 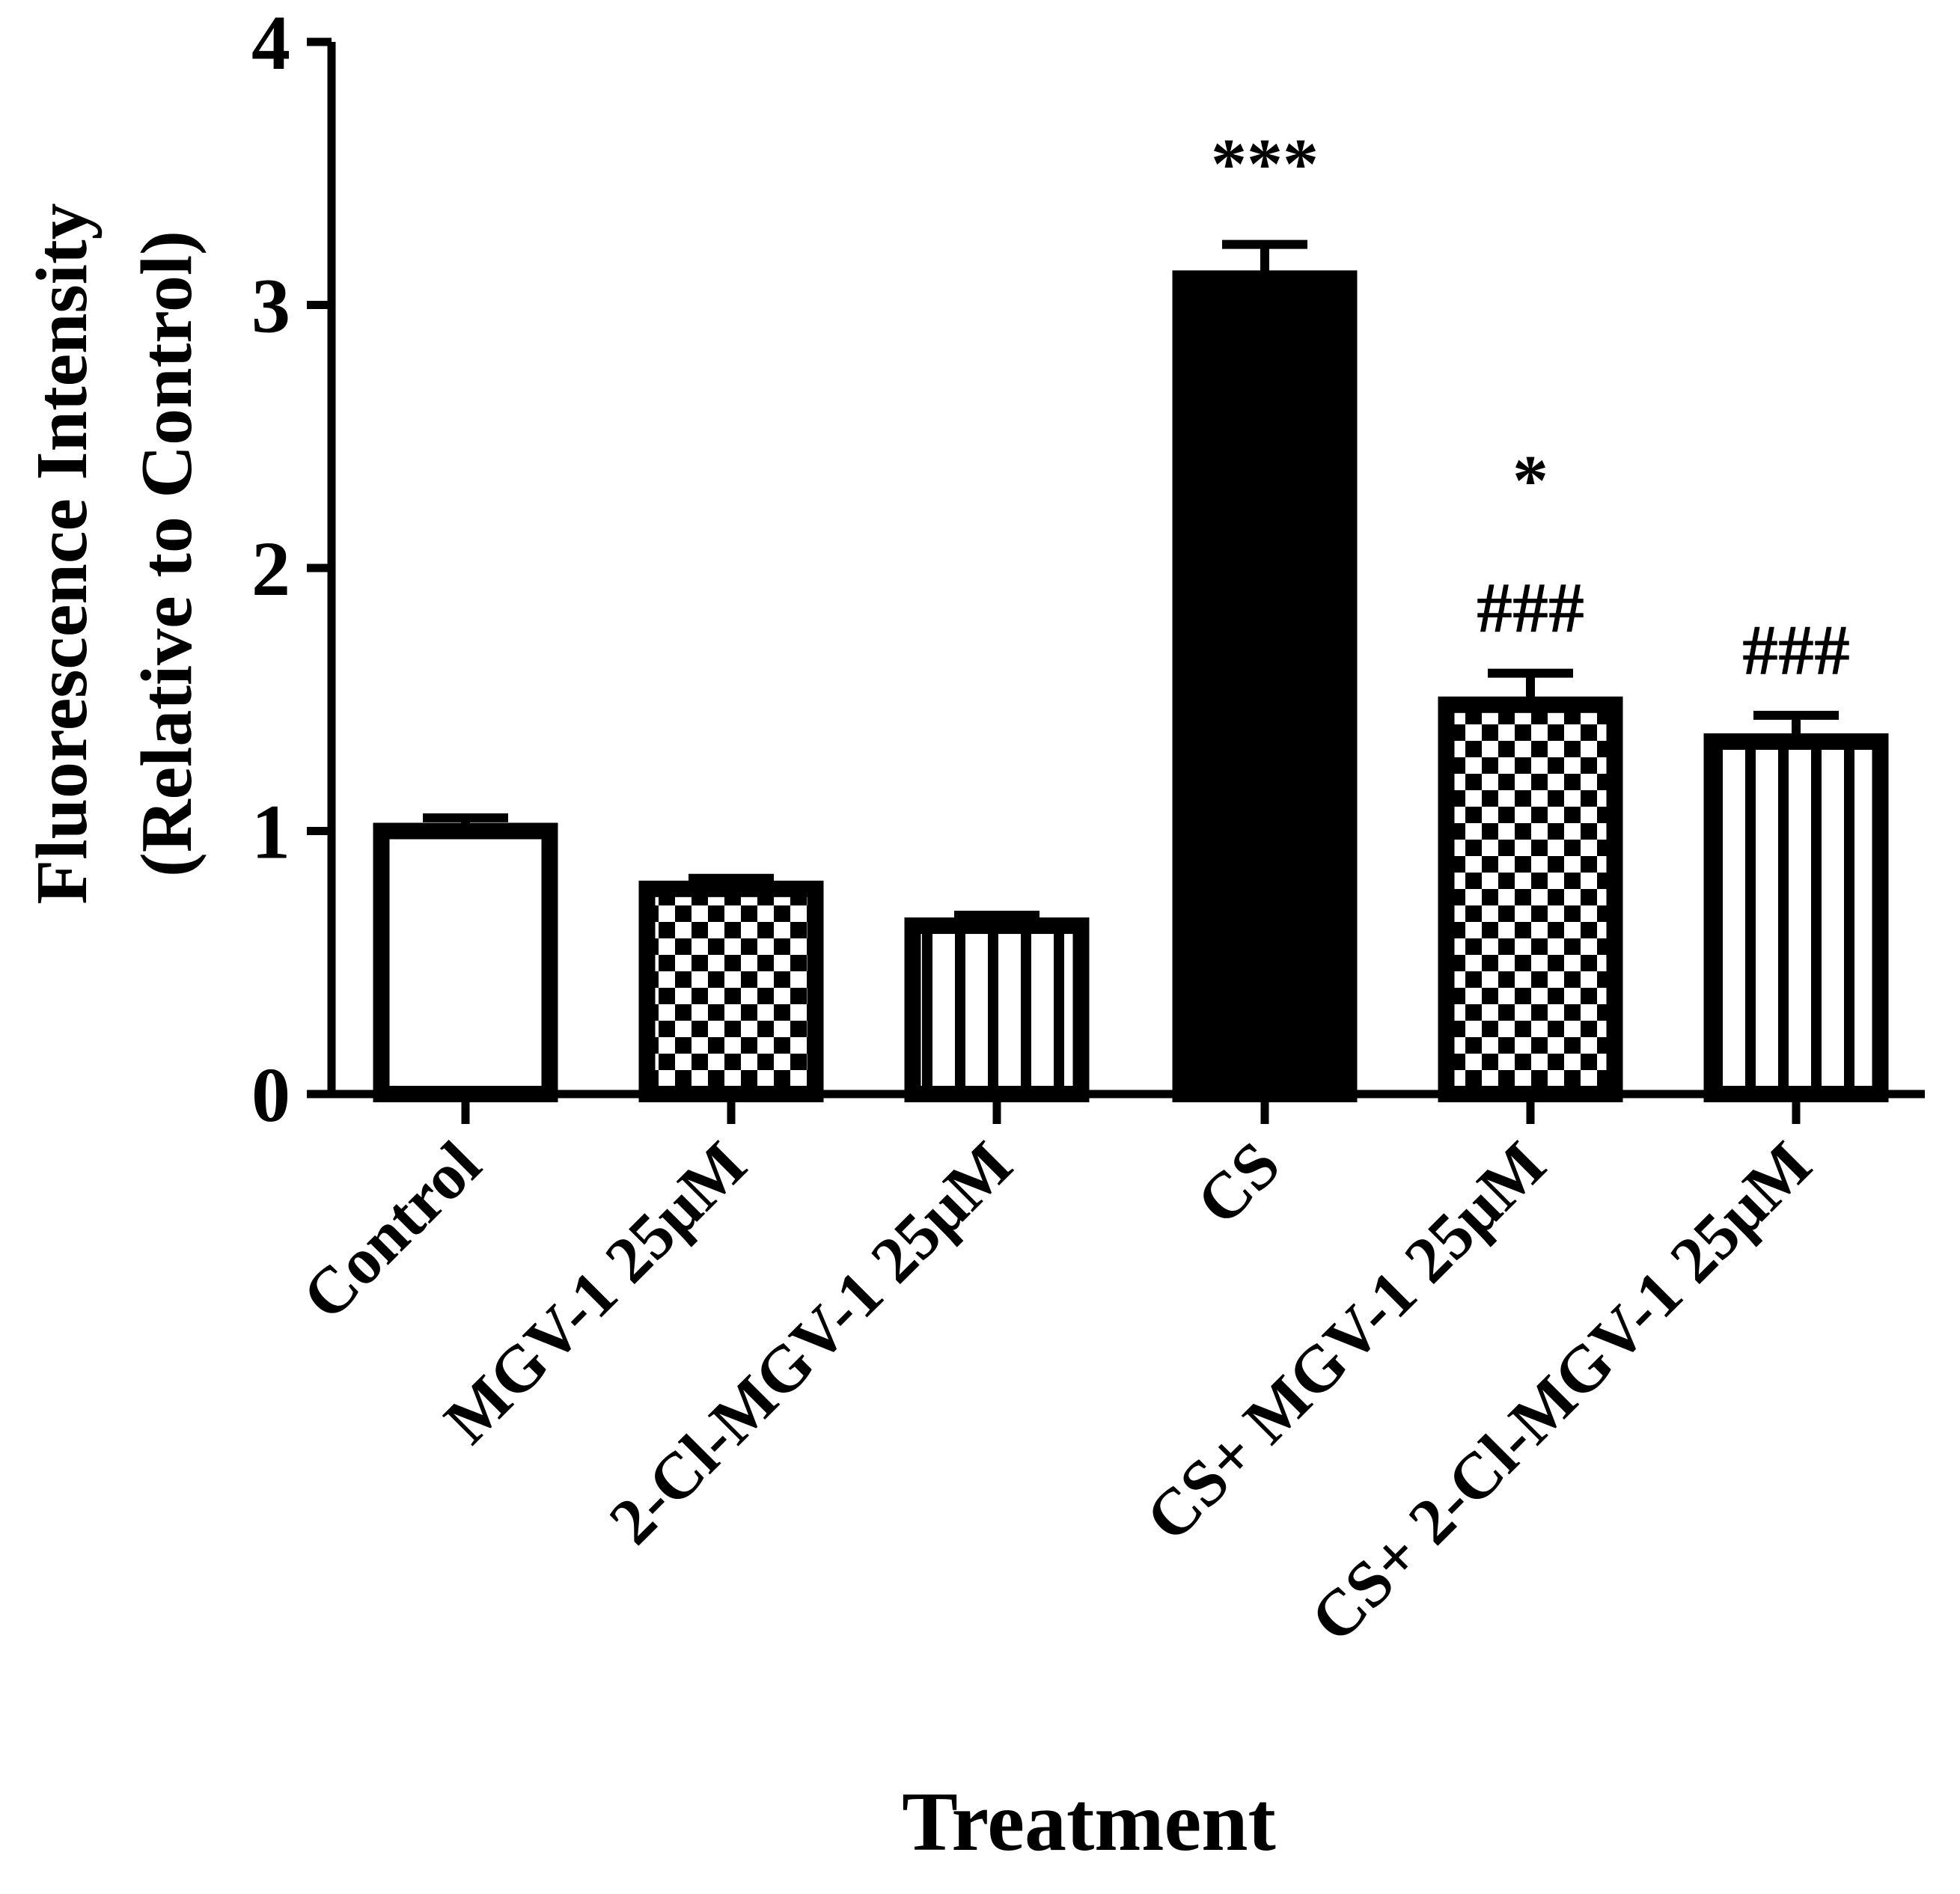 I want to click on x-axis-title: Treatment, so click(x=1089, y=1822).